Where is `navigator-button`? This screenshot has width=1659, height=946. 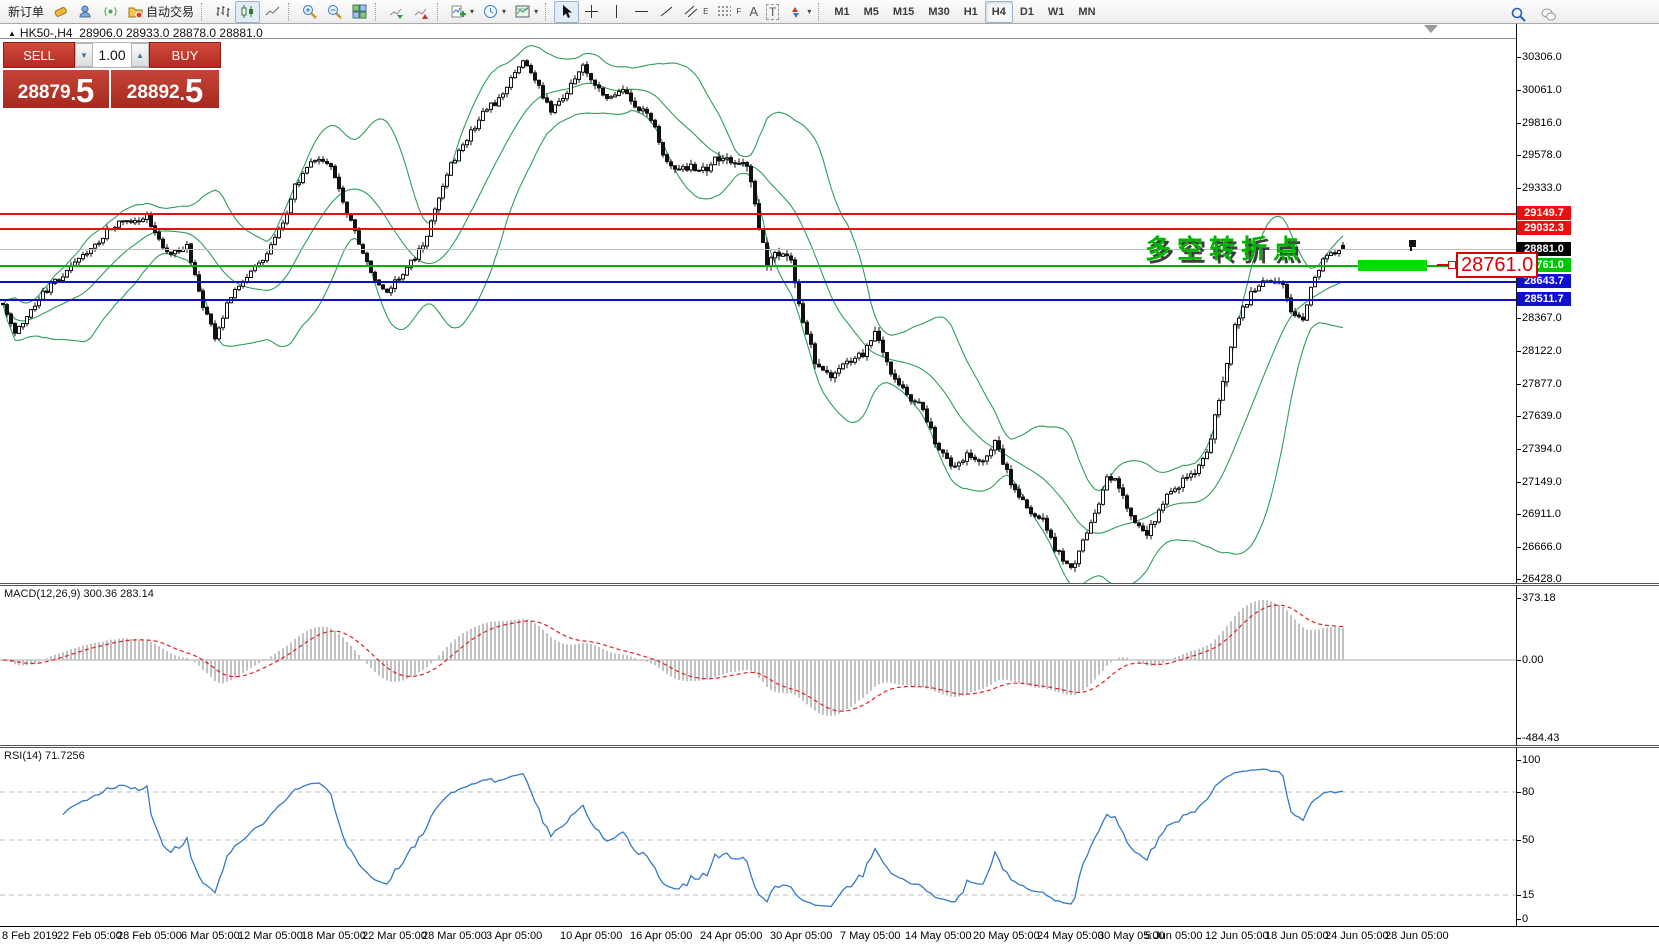 navigator-button is located at coordinates (85, 12).